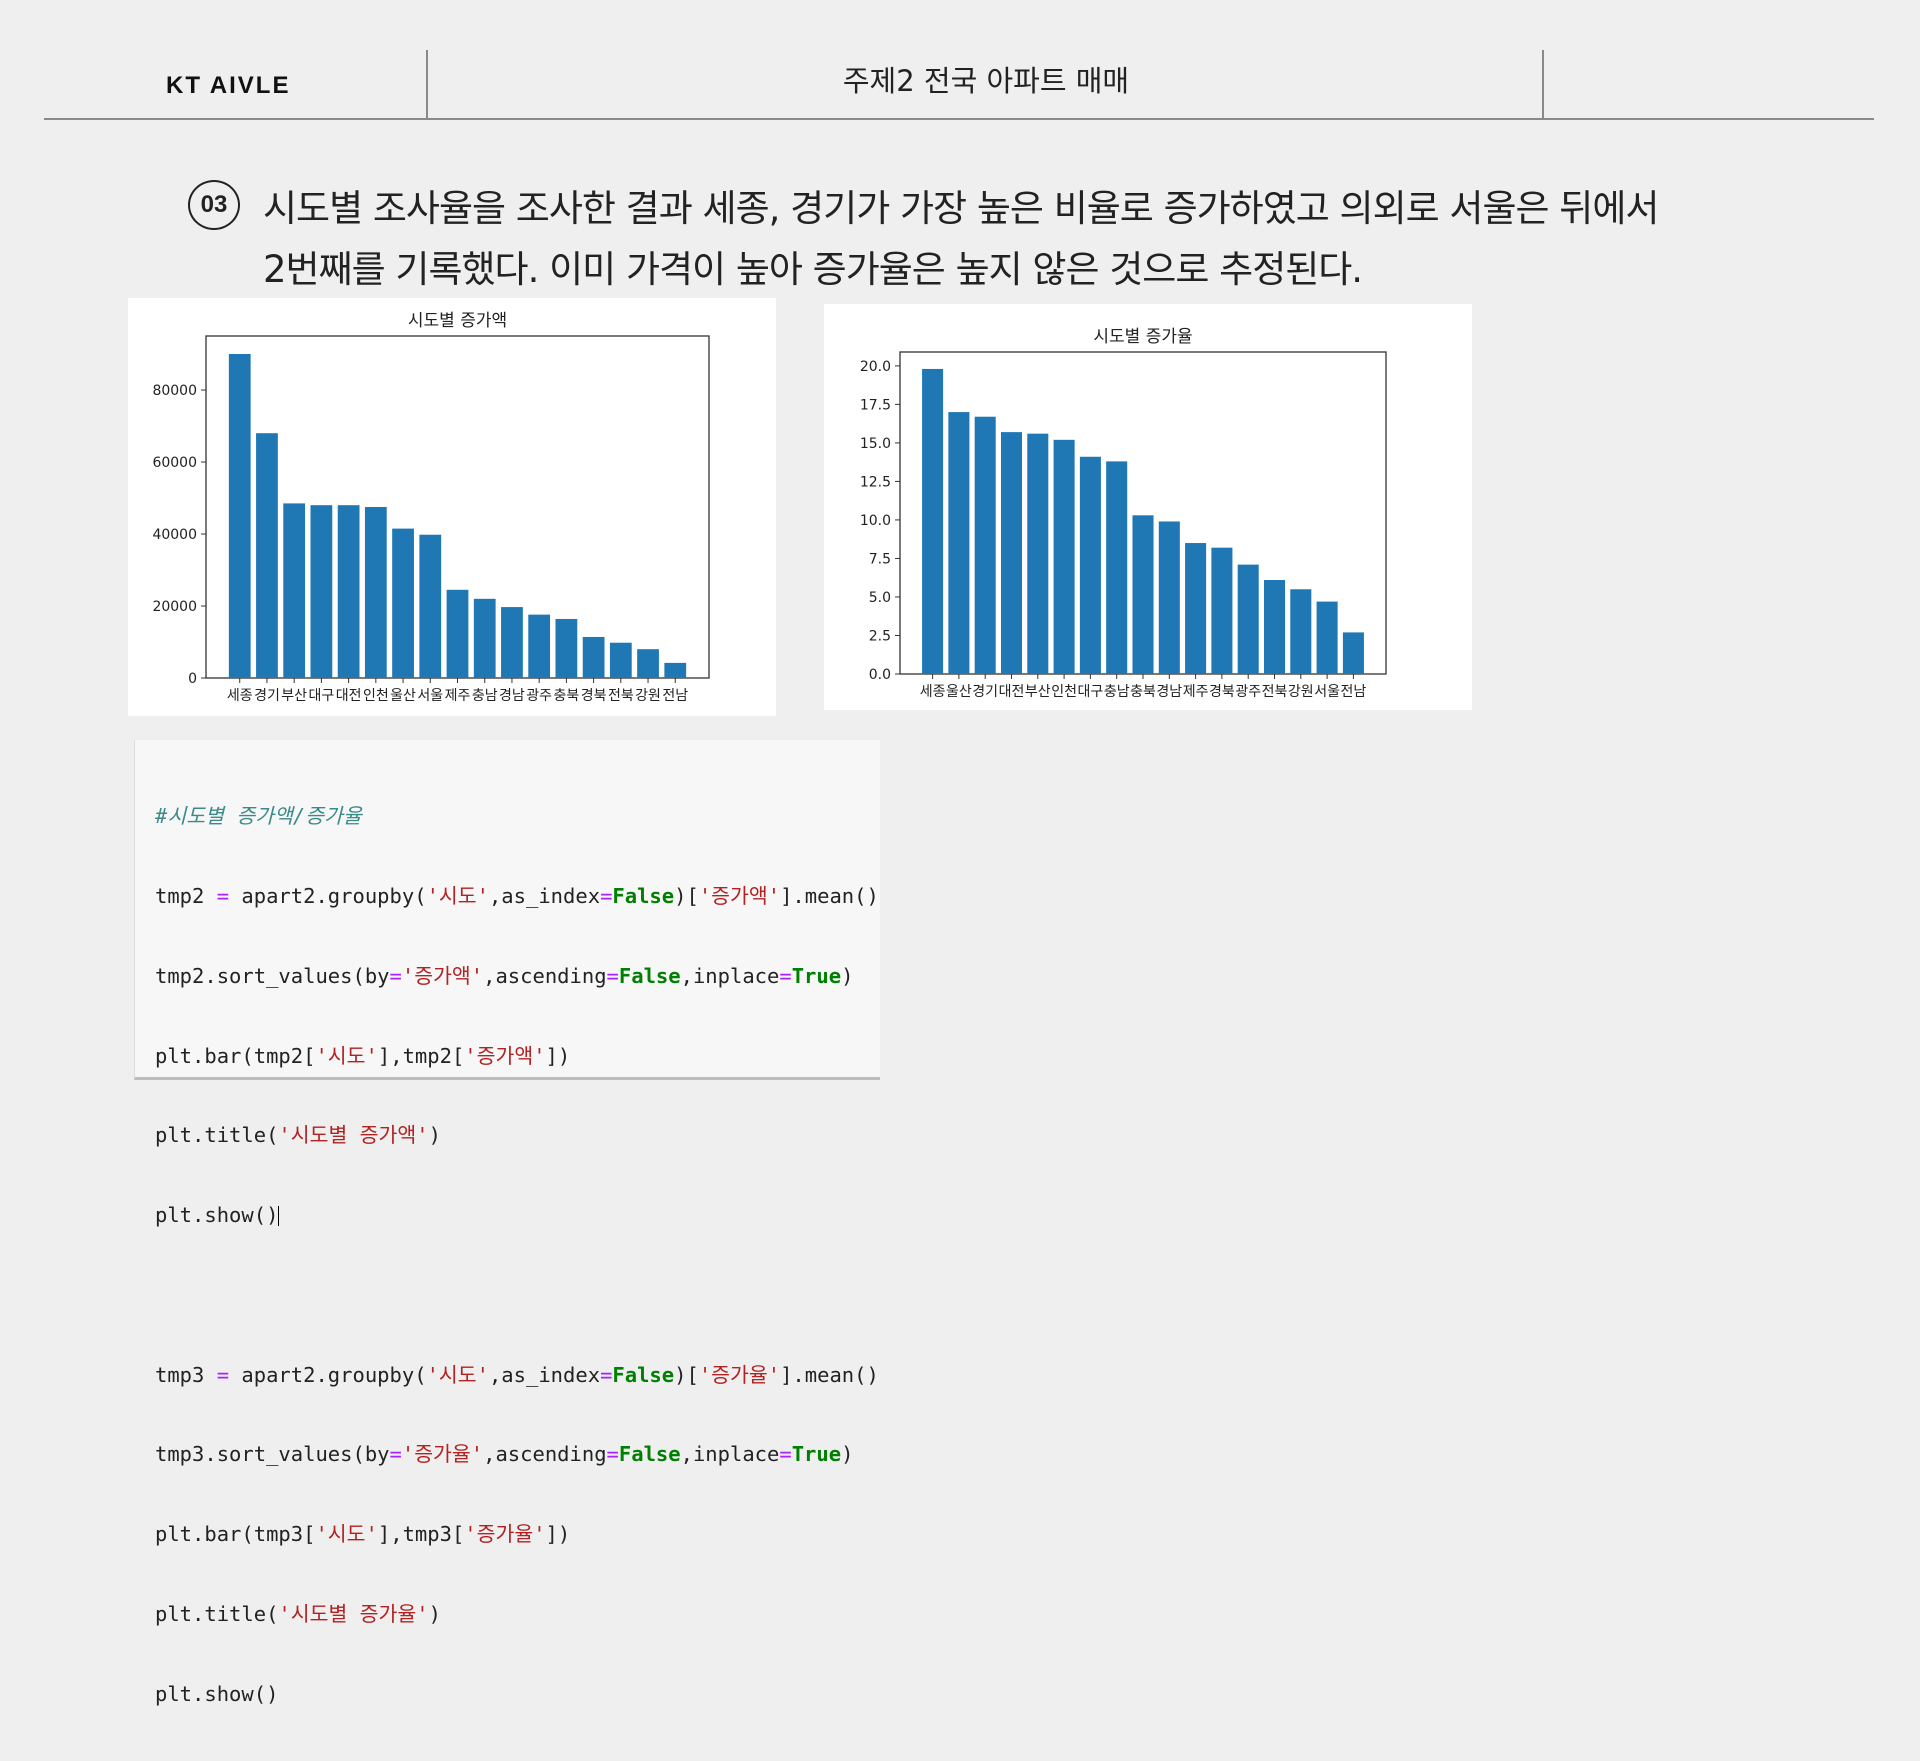 This screenshot has width=1920, height=1761. I want to click on text-cursor, so click(279, 1216).